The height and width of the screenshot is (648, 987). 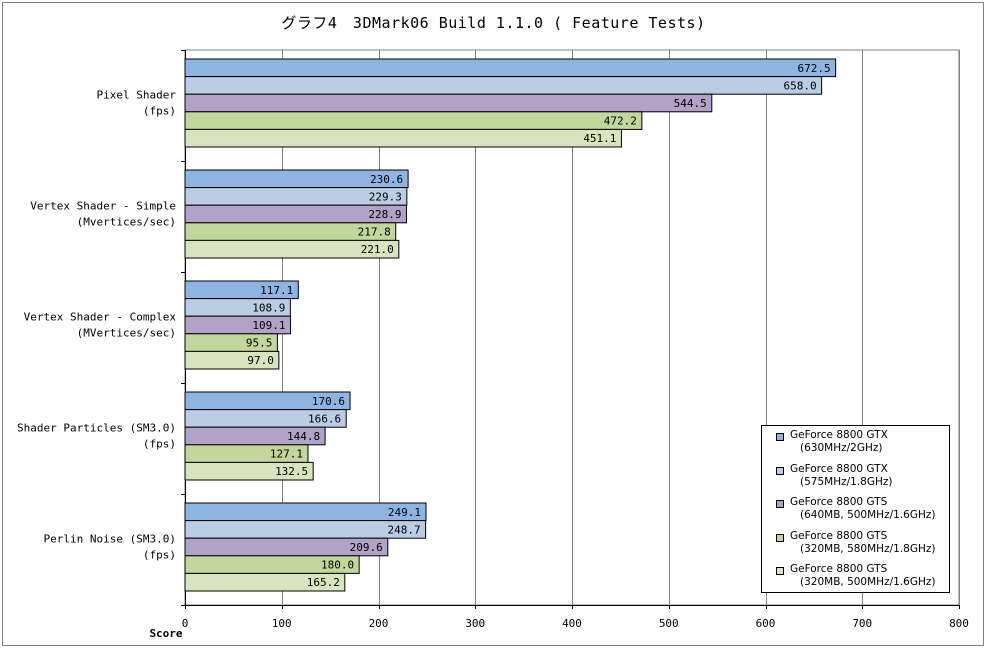 I want to click on bar-value-label: 451.1, so click(x=599, y=138).